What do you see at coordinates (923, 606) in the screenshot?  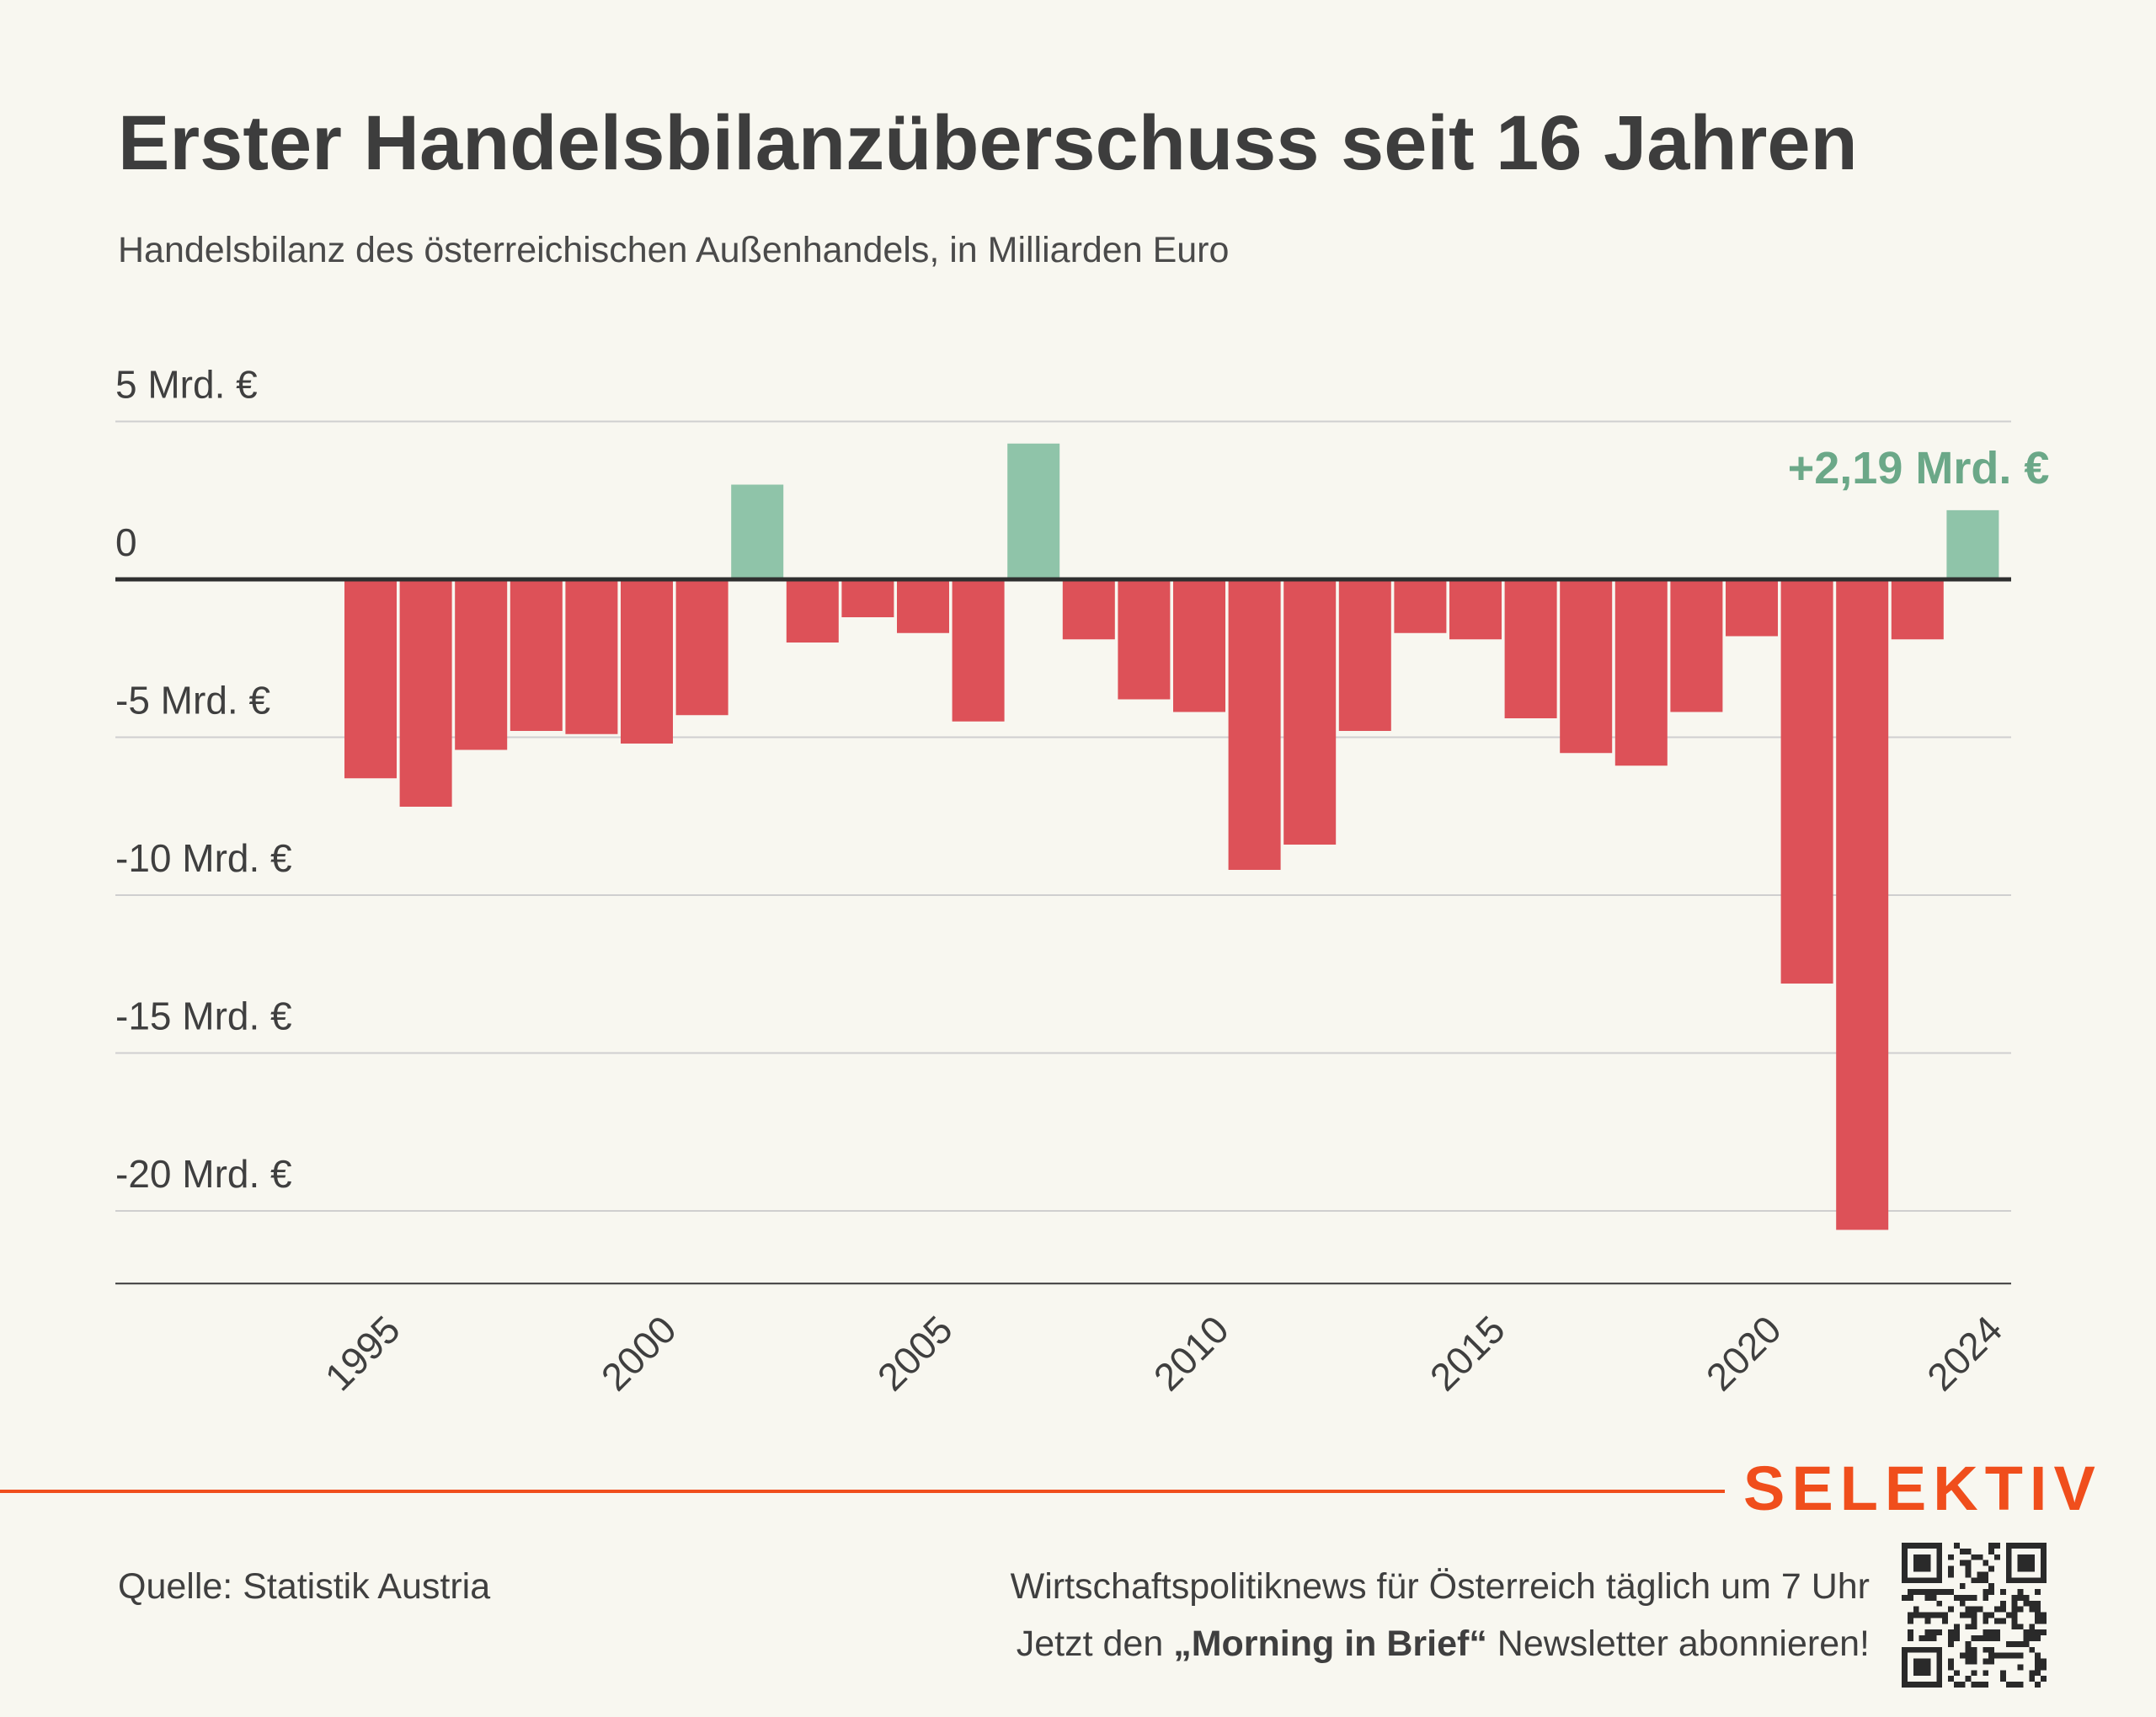 I see `bar-2005` at bounding box center [923, 606].